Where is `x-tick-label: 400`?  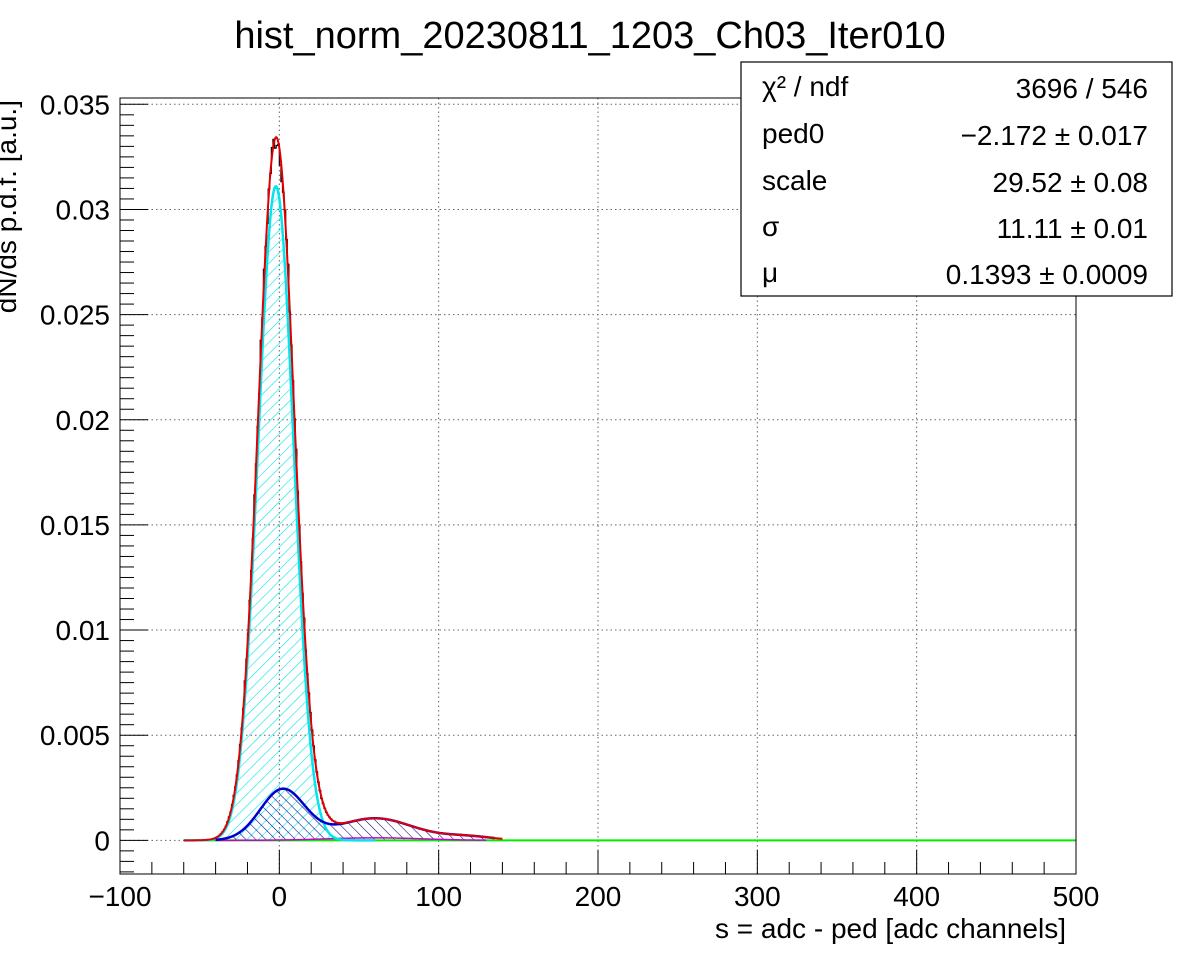
x-tick-label: 400 is located at coordinates (916, 896).